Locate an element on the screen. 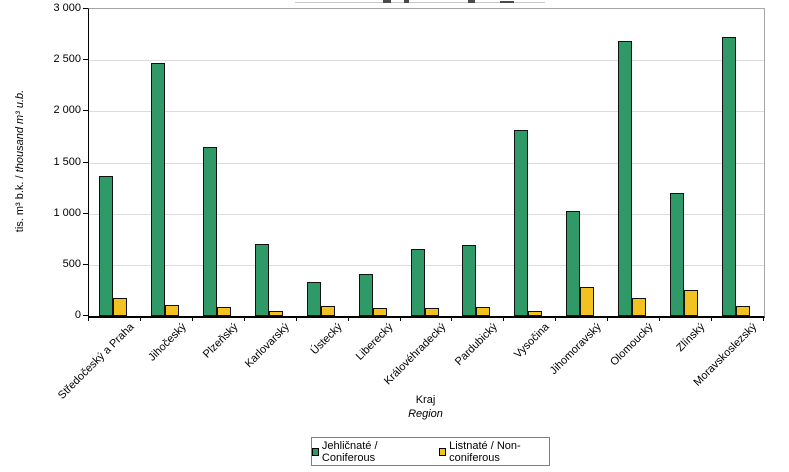  x-tick-label-10: Olomoucký is located at coordinates (632, 345).